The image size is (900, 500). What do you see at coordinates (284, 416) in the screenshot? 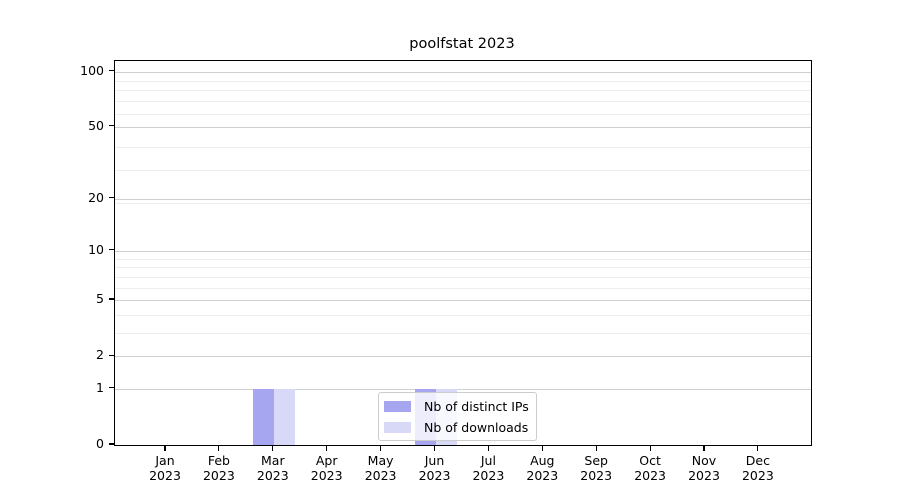
I see `bar-downloads` at bounding box center [284, 416].